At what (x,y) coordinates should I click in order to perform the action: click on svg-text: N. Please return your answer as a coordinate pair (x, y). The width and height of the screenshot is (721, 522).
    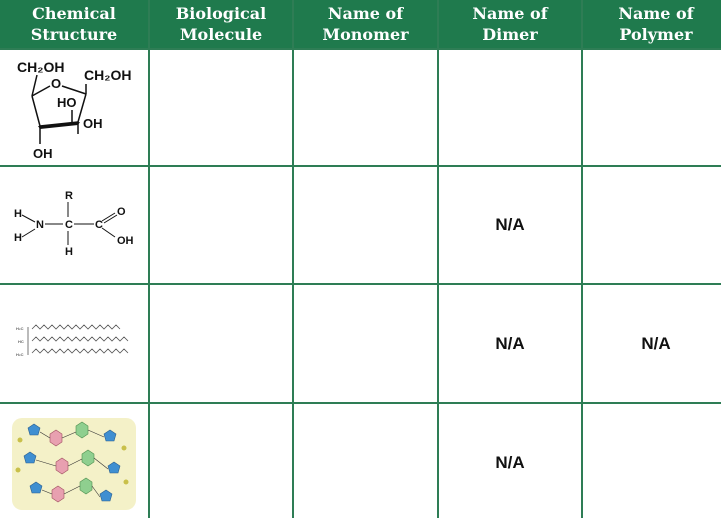
    Looking at the image, I should click on (40, 225).